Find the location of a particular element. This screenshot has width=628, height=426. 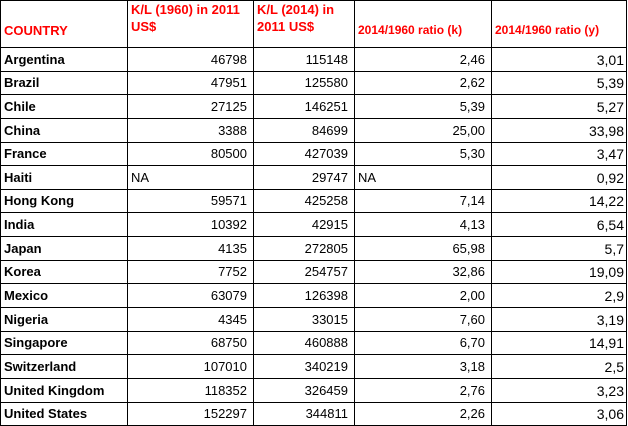

table-row: Mexico 63079 126398 2,00 2,9 is located at coordinates (313, 296).